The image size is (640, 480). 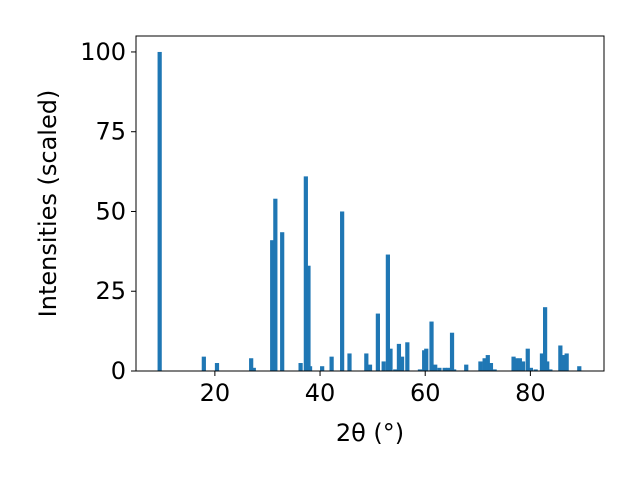 I want to click on x-axis-label: 2θ (°), so click(x=370, y=433).